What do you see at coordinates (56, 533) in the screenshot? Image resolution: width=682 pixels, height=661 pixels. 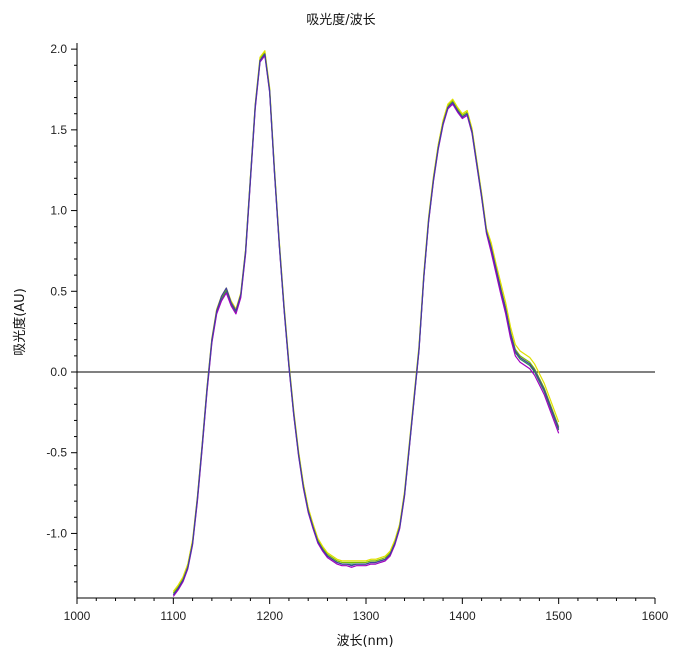 I see `y-tick-label: -1.0` at bounding box center [56, 533].